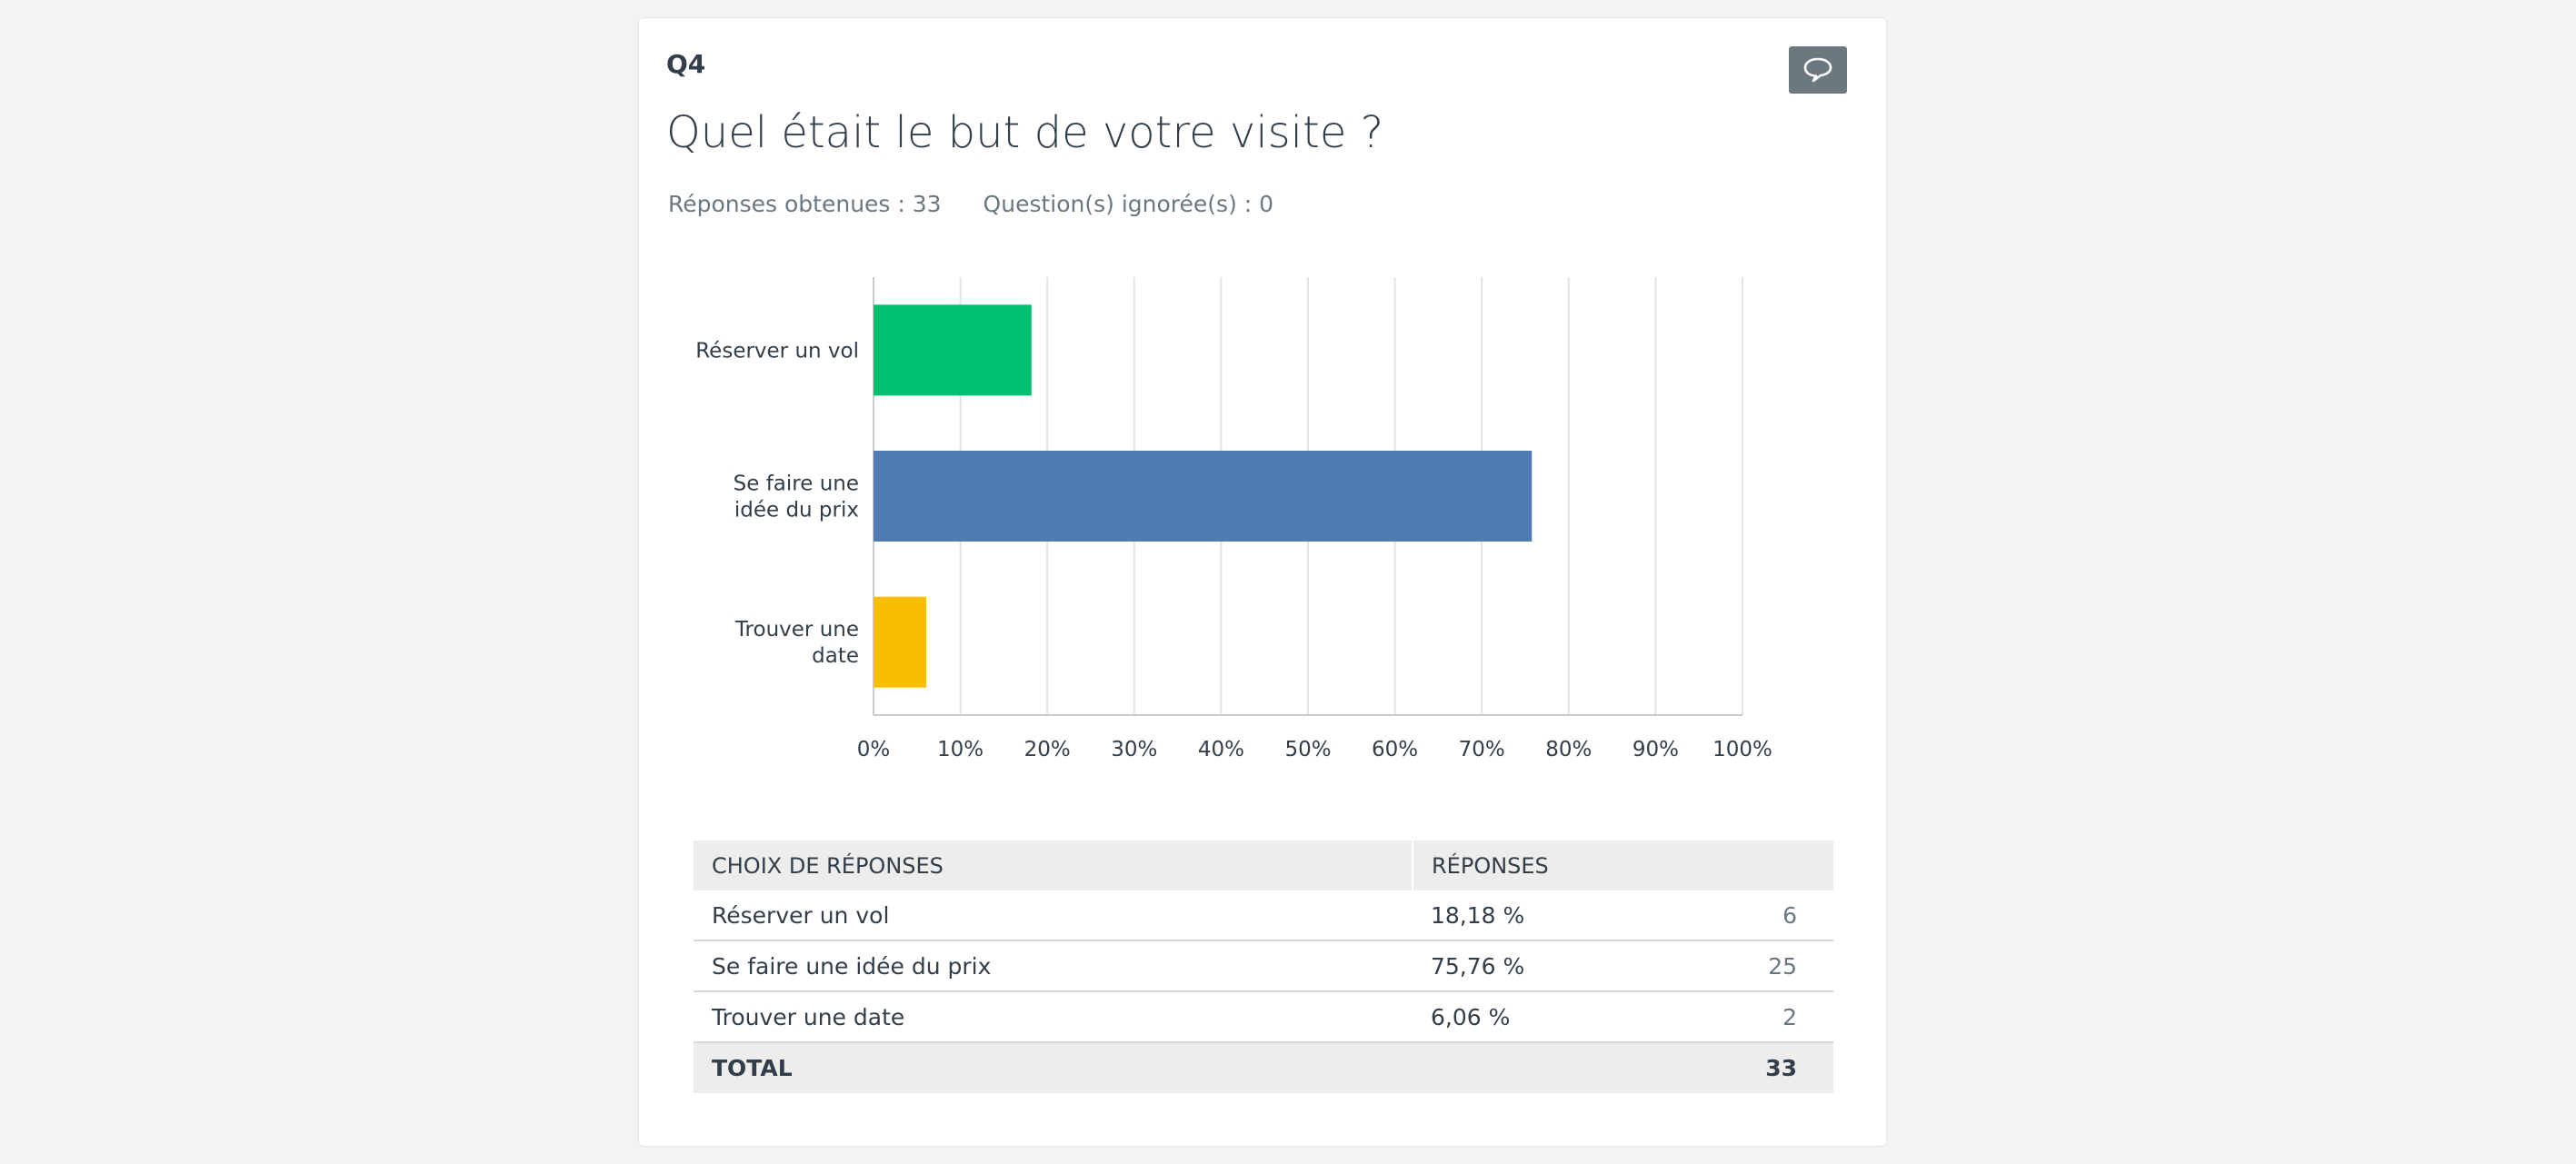 This screenshot has width=2576, height=1164. I want to click on x-tick-label: 50%, so click(1307, 749).